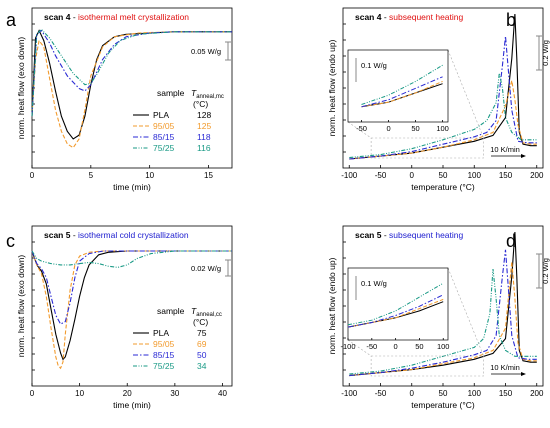  What do you see at coordinates (506, 175) in the screenshot?
I see `x-tick-label-b: 150` at bounding box center [506, 175].